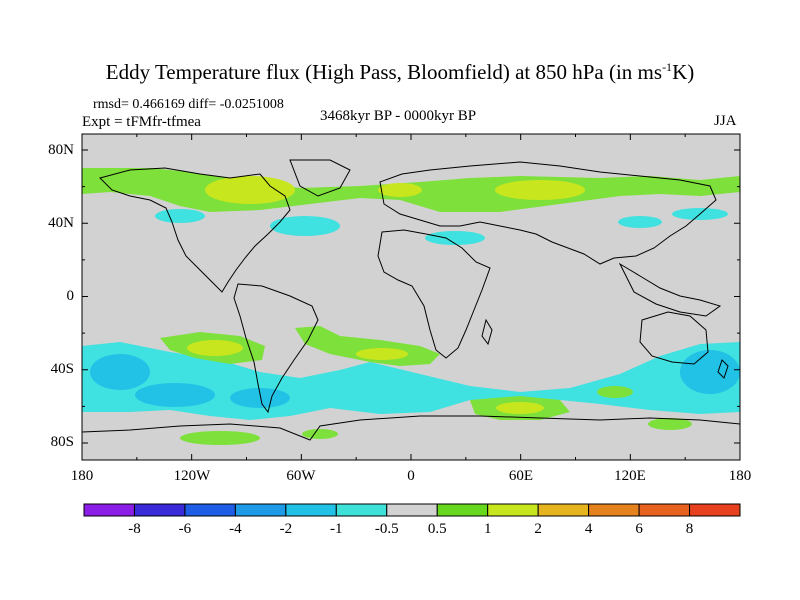 The width and height of the screenshot is (800, 600). What do you see at coordinates (670, 289) in the screenshot?
I see `coast-se-asia` at bounding box center [670, 289].